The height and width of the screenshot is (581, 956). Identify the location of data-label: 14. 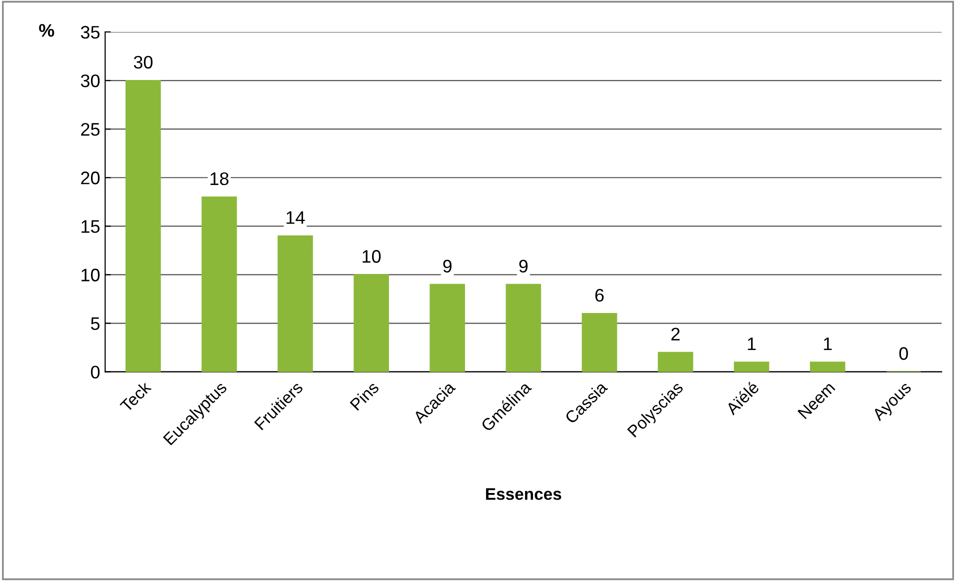
(295, 217).